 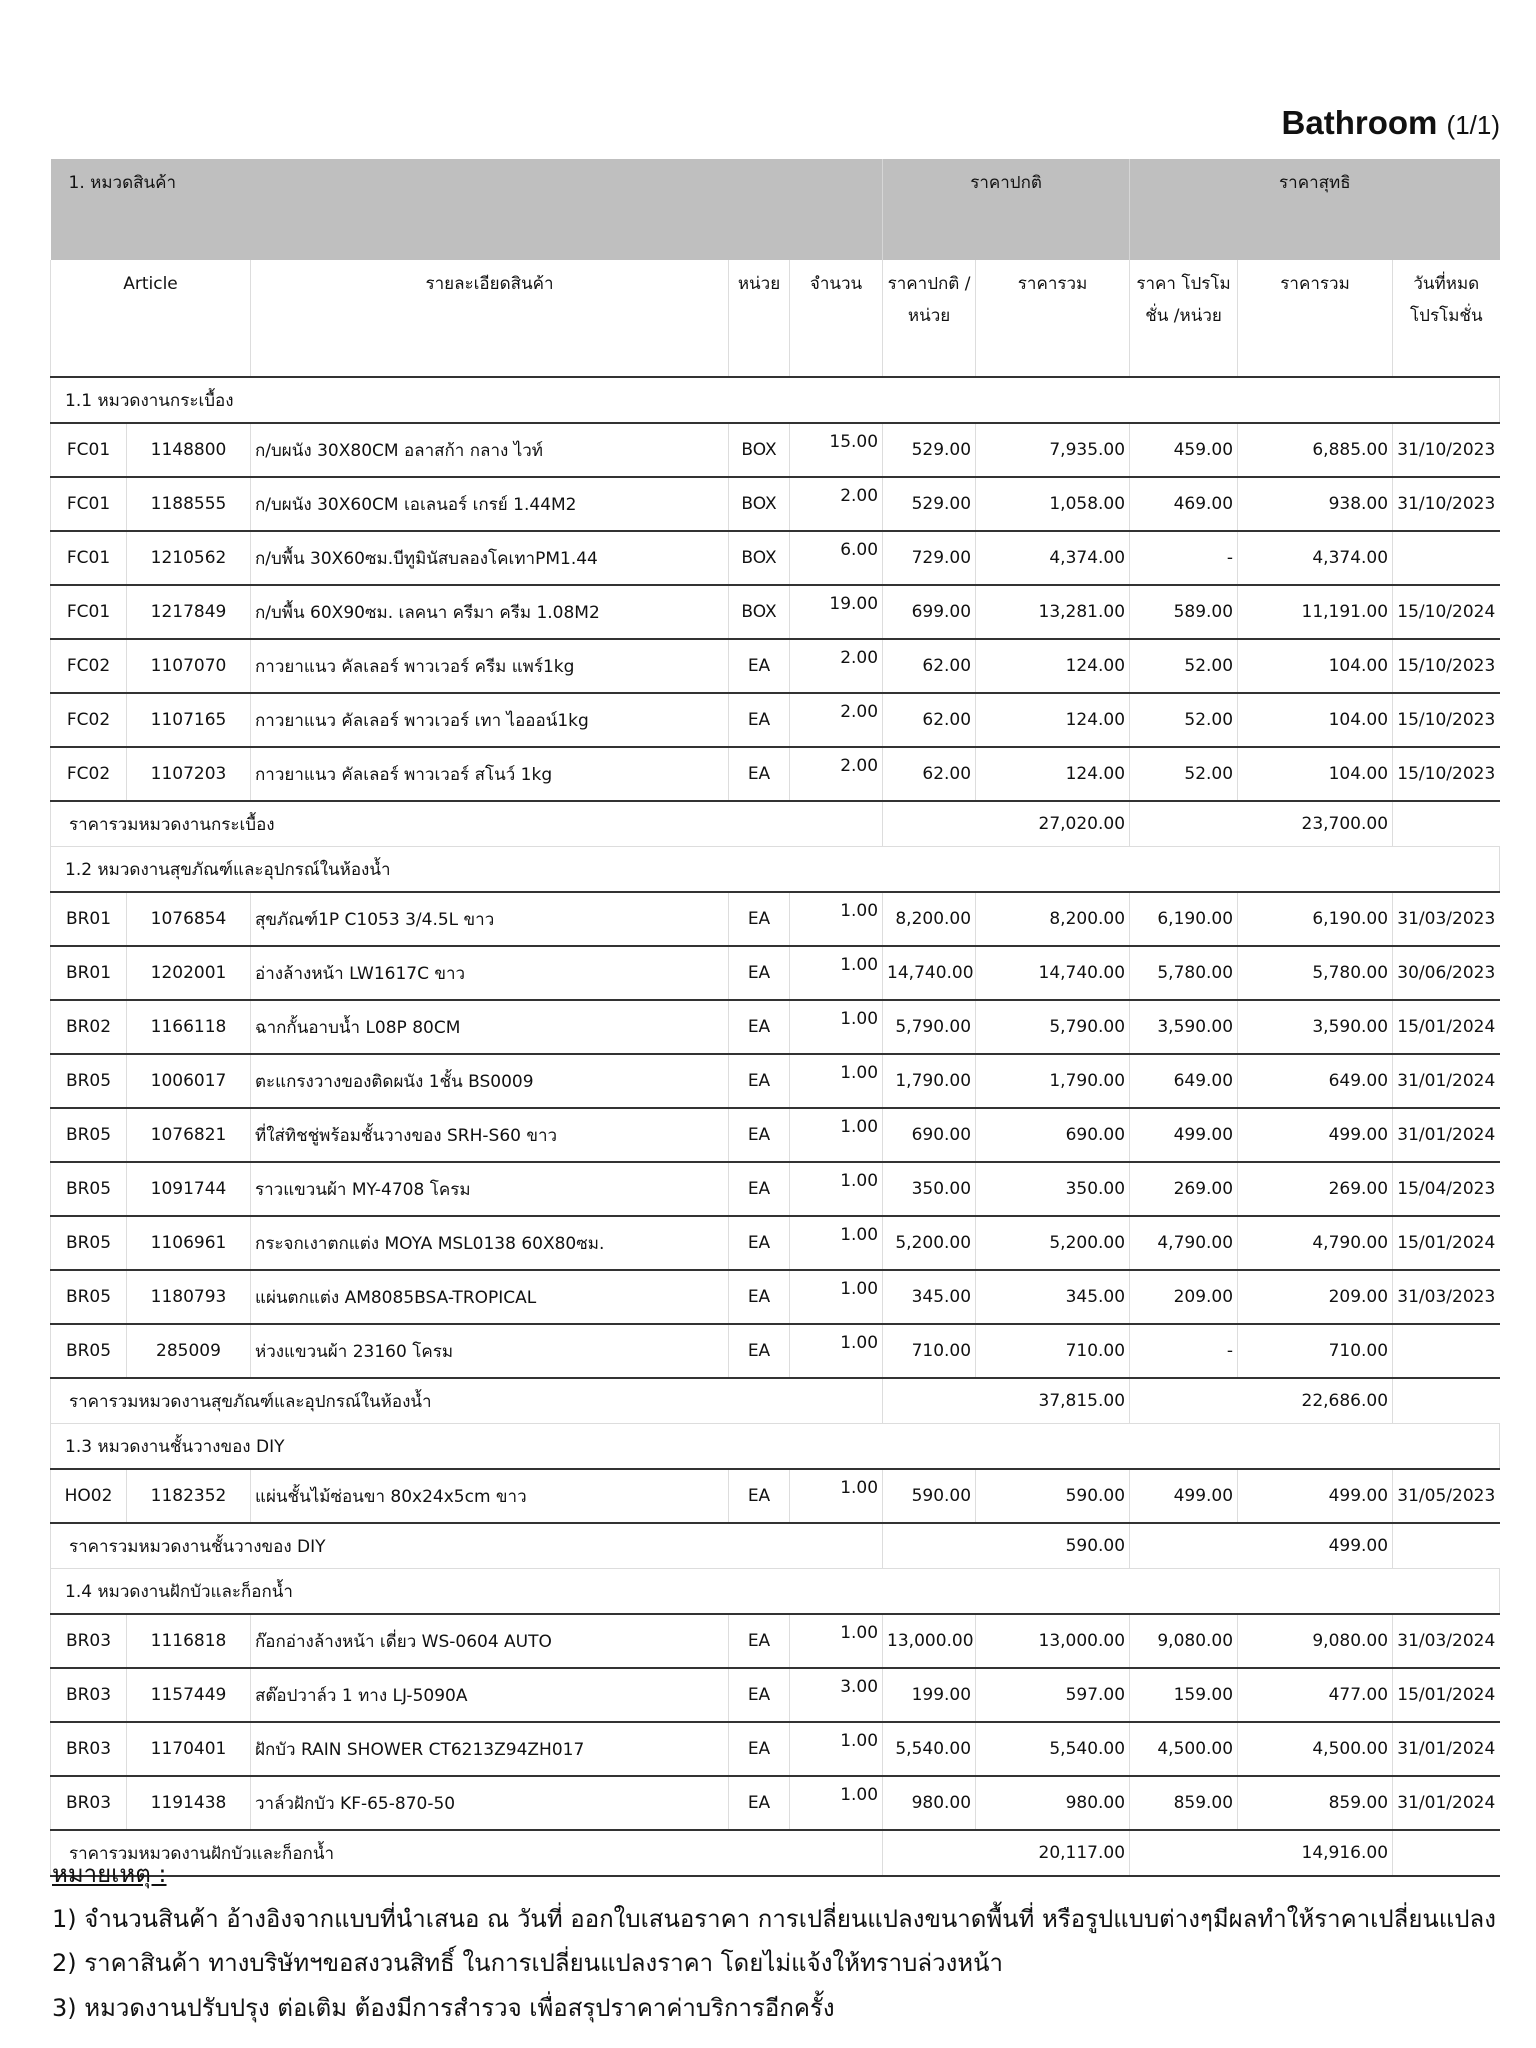 What do you see at coordinates (1315, 1351) in the screenshot?
I see `net-total: 710.00` at bounding box center [1315, 1351].